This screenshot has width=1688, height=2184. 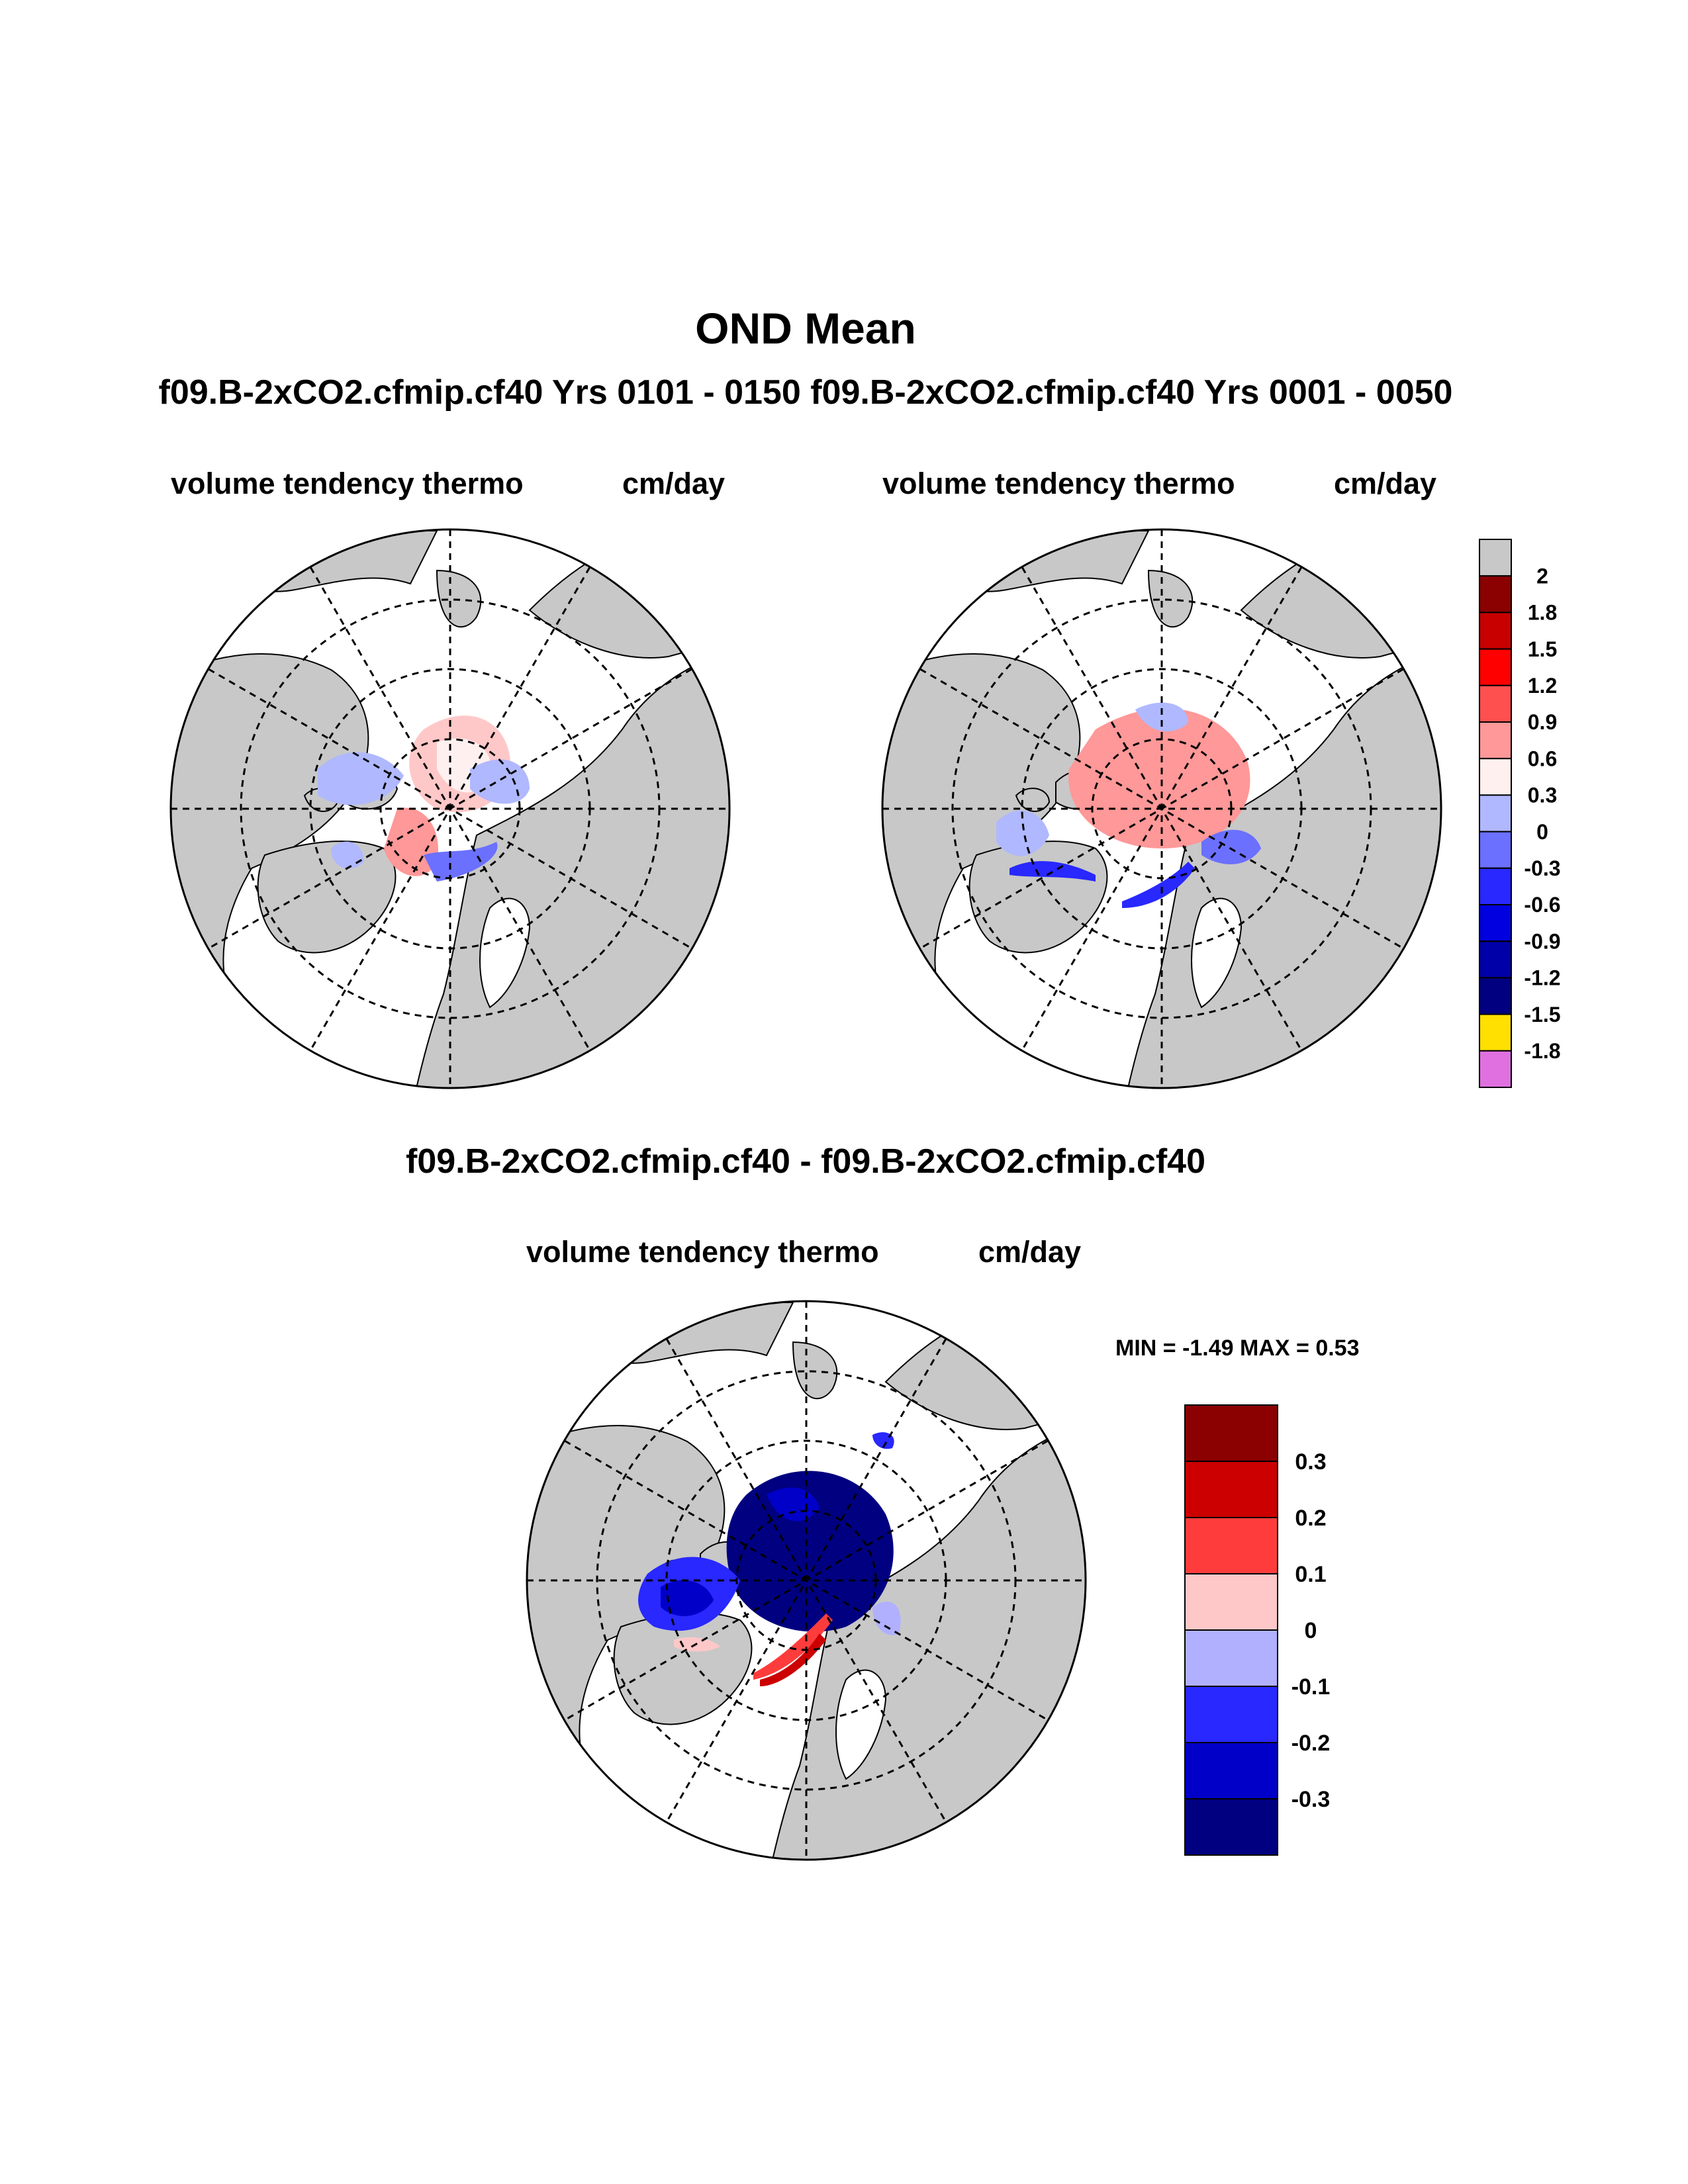 What do you see at coordinates (1310, 1575) in the screenshot?
I see `diff-colorbar-label-2: 0.1` at bounding box center [1310, 1575].